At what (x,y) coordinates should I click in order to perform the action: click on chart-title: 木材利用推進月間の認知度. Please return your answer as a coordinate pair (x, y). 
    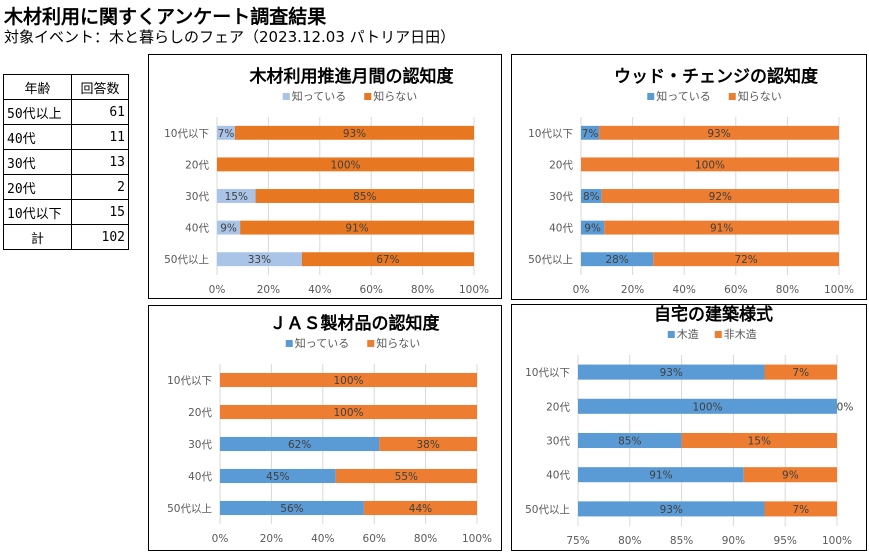
    Looking at the image, I should click on (352, 76).